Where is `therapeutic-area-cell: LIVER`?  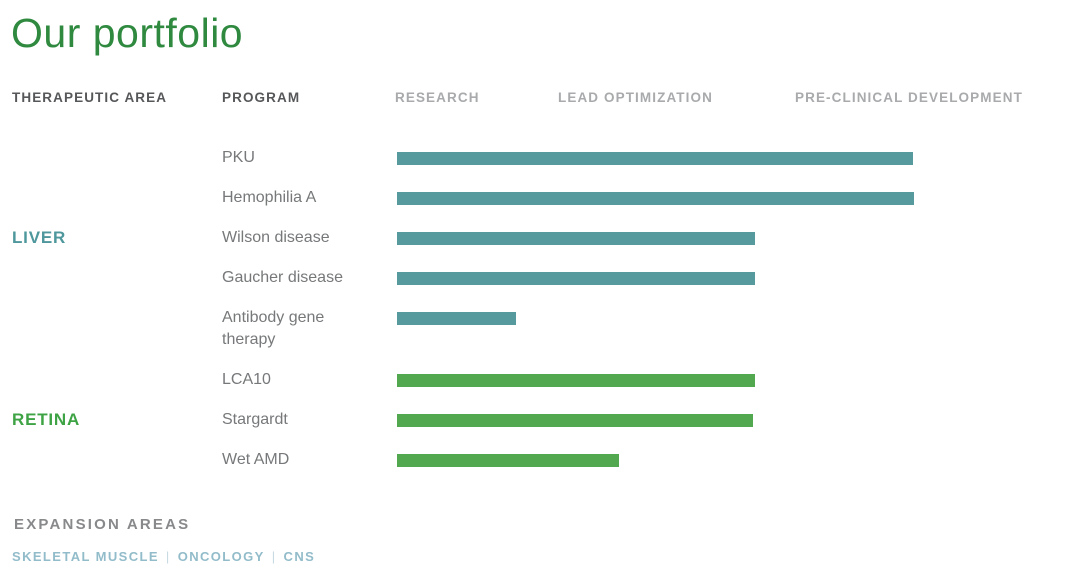
therapeutic-area-cell: LIVER is located at coordinates (117, 258).